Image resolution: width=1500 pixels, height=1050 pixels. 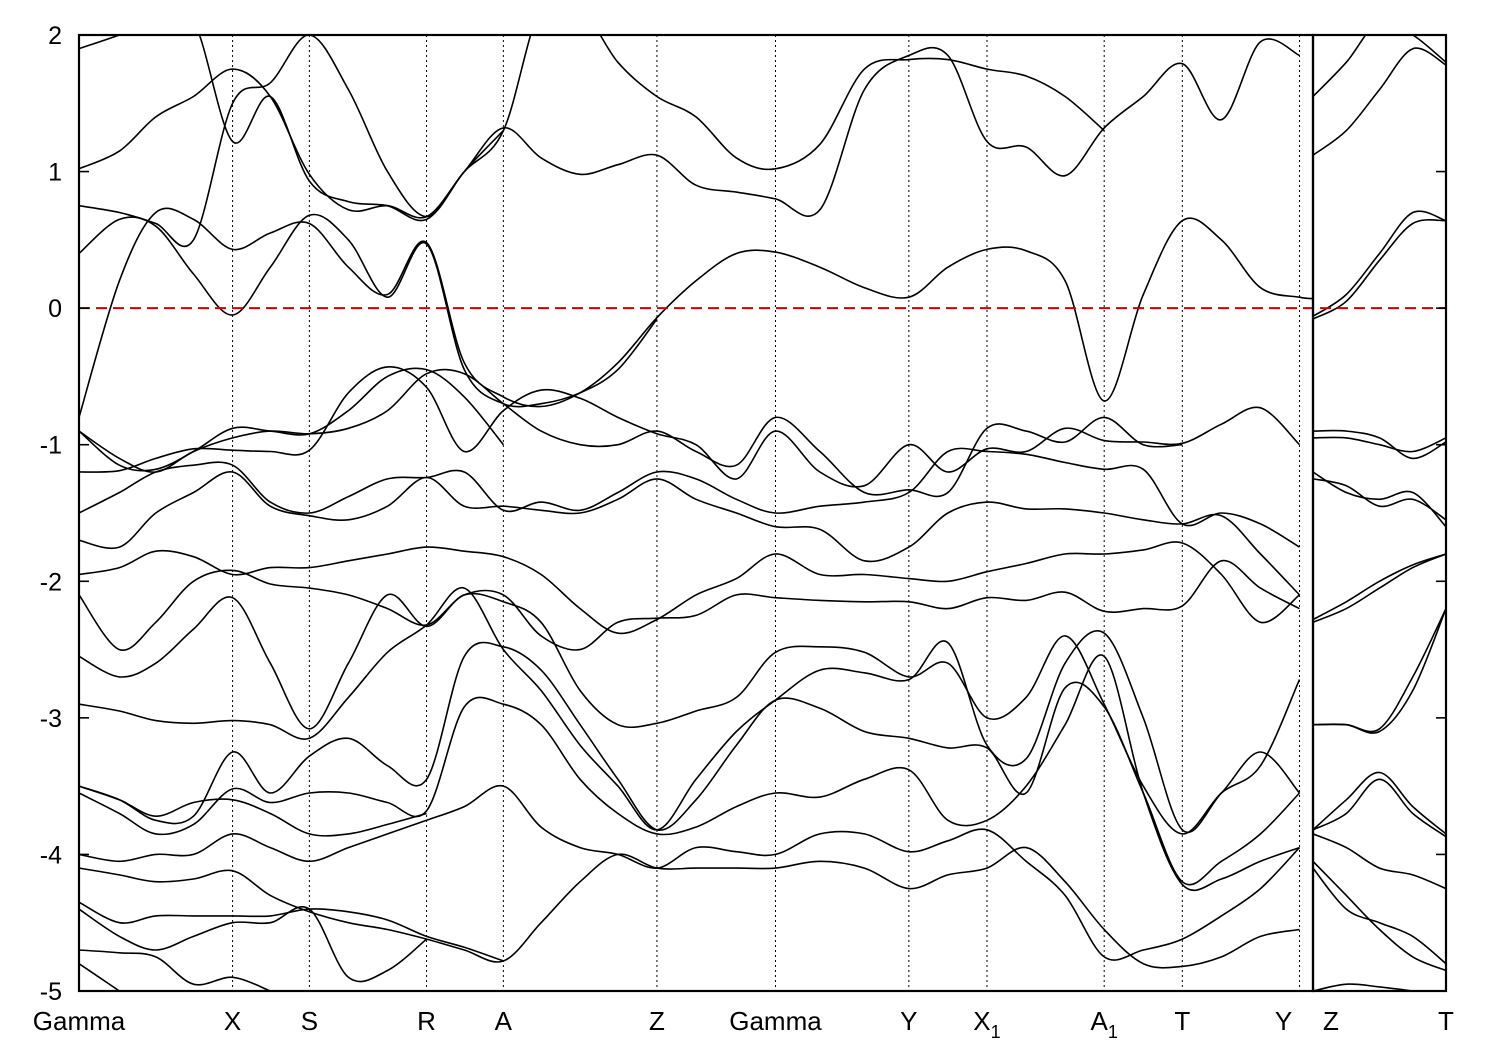 What do you see at coordinates (986, 1024) in the screenshot?
I see `x-tick-label: X1` at bounding box center [986, 1024].